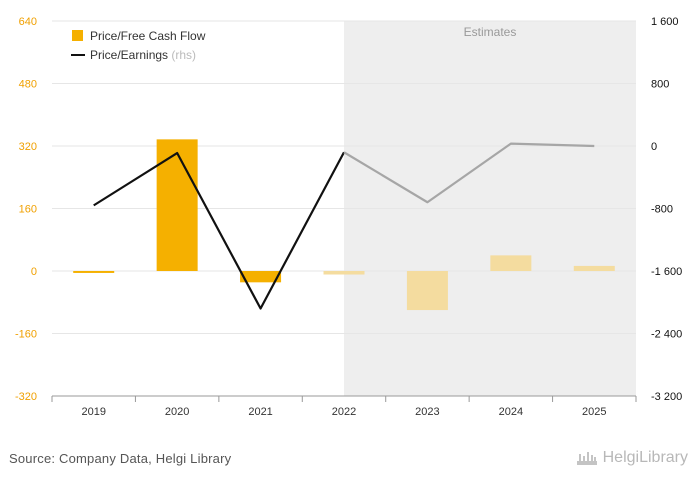 This screenshot has height=488, width=700. Describe the element at coordinates (344, 412) in the screenshot. I see `x-tick-label: 2022` at that location.